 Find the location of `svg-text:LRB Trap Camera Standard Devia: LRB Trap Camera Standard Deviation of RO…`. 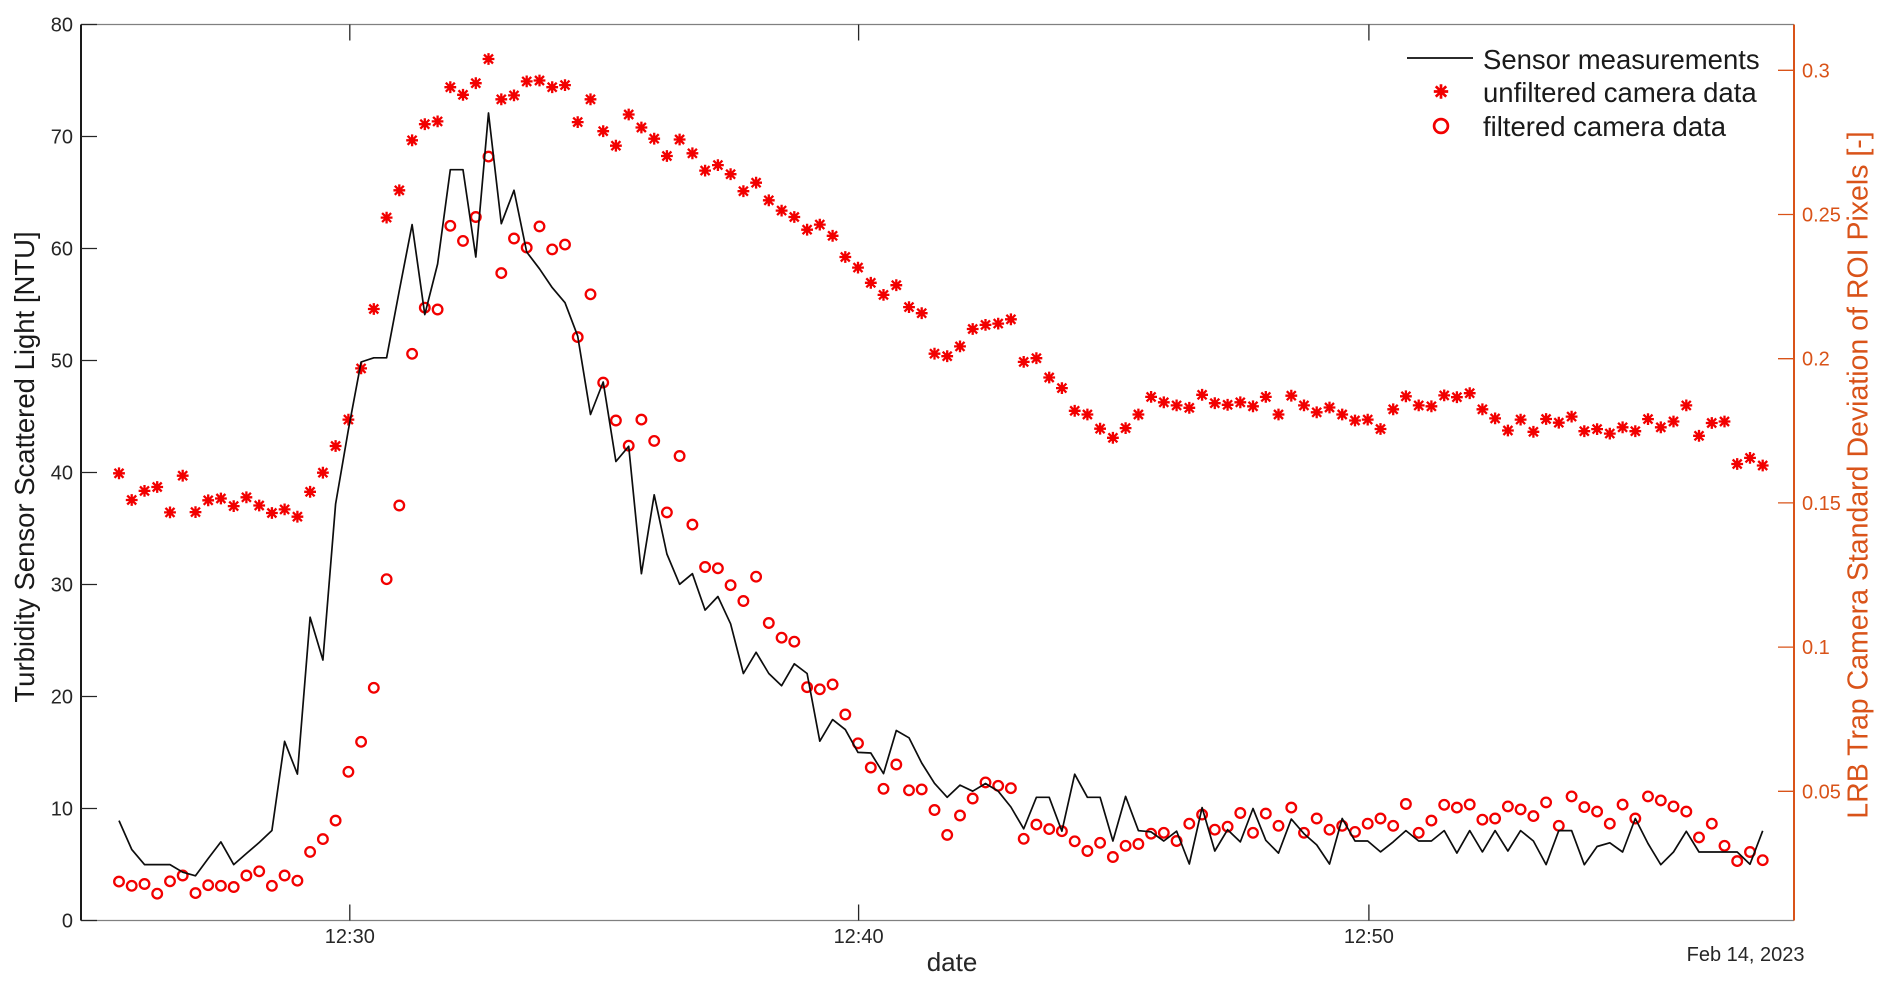

svg-text:LRB Trap Camera Standard Devia: LRB Trap Camera Standard Deviation of RO… is located at coordinates (1859, 474).